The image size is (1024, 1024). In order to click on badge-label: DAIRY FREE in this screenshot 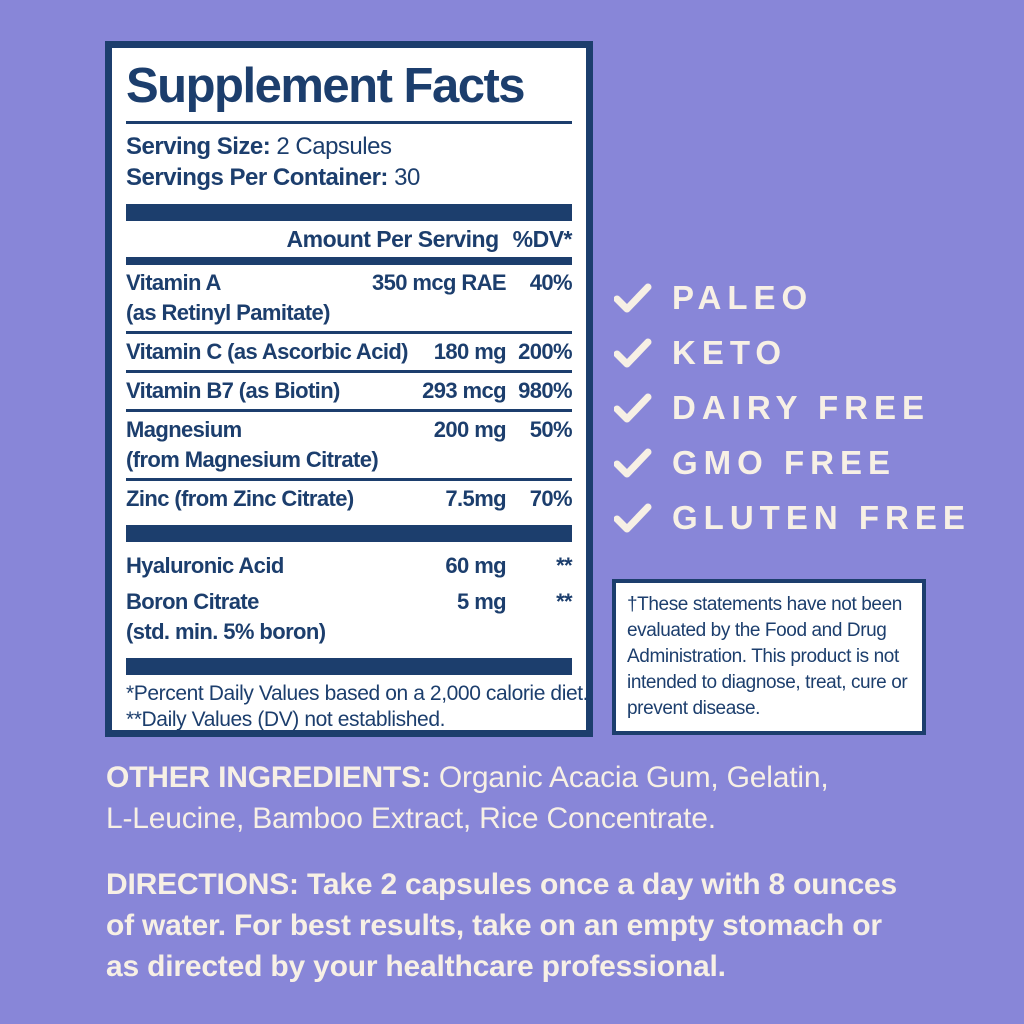, I will do `click(801, 407)`.